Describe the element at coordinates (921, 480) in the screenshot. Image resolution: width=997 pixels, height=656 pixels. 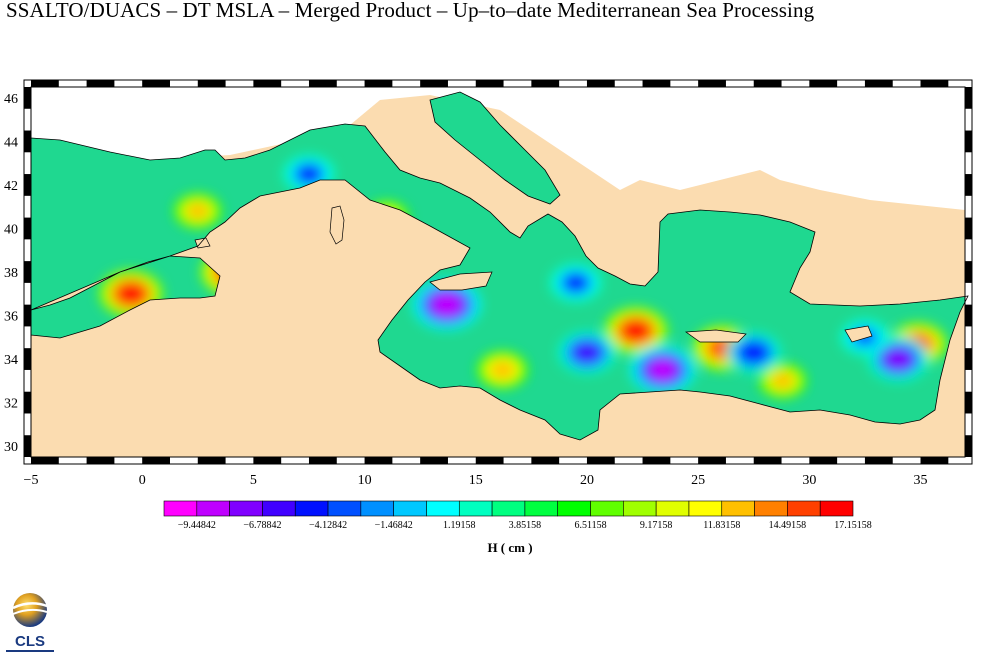
I see `x-tick-label: 35` at that location.